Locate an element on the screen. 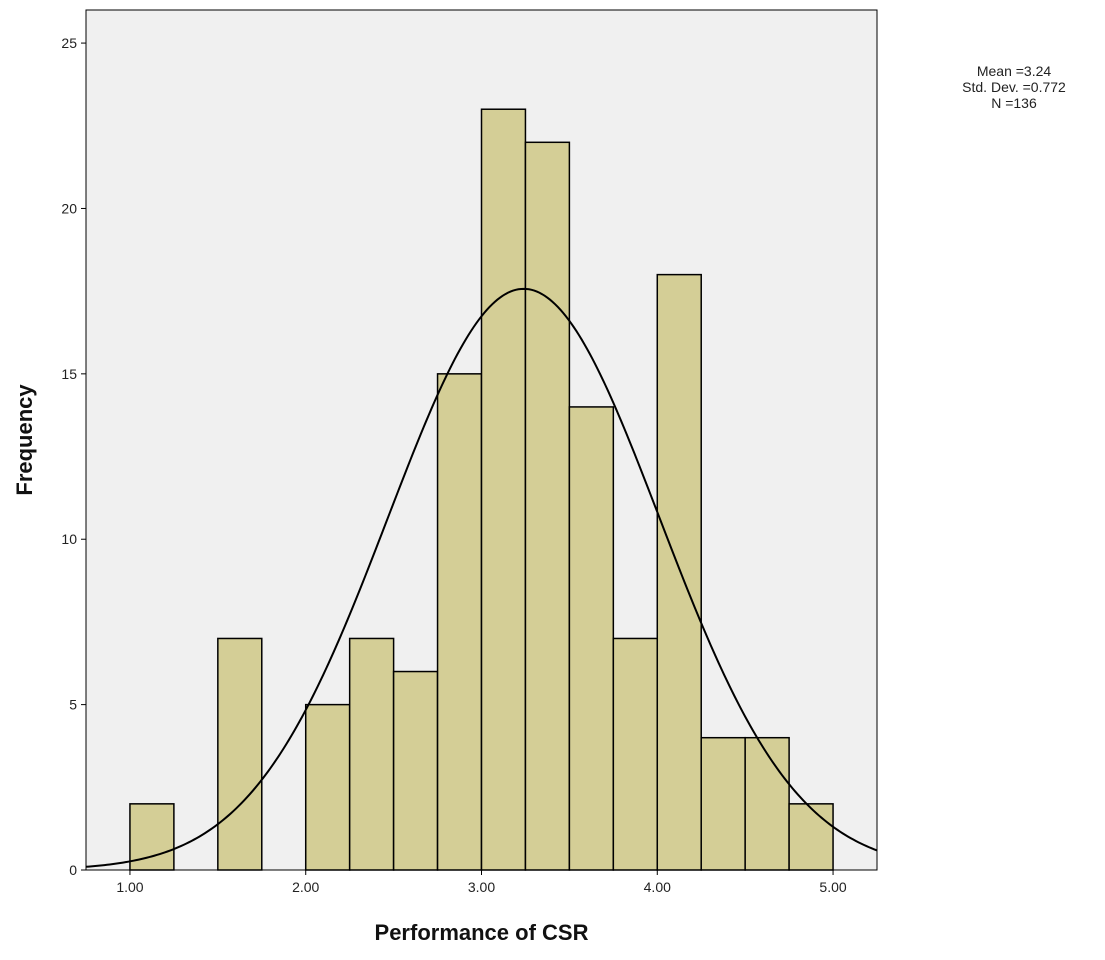  y-tick-label: 25 is located at coordinates (69, 43).